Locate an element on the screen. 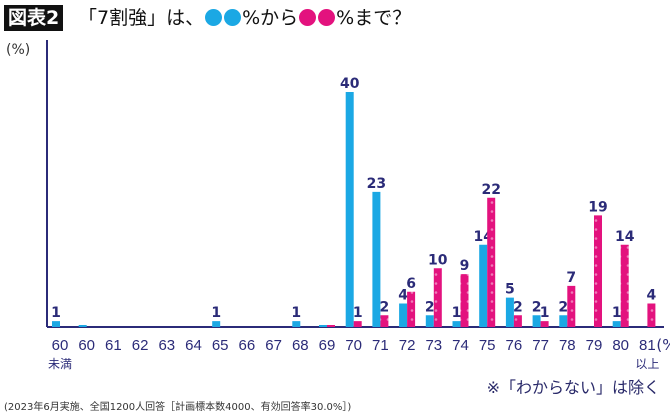 This screenshot has height=414, width=670. x-tick-label: 63 is located at coordinates (166, 345).